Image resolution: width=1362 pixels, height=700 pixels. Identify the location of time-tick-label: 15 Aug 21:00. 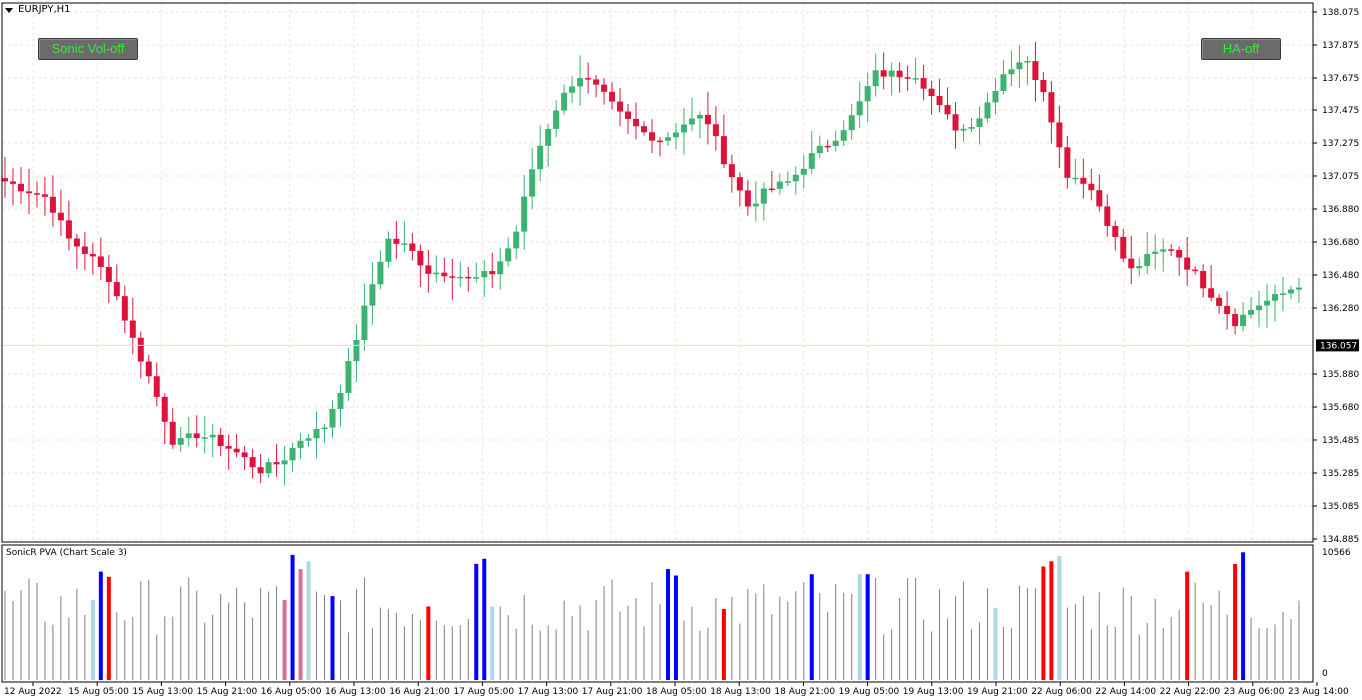
(227, 692).